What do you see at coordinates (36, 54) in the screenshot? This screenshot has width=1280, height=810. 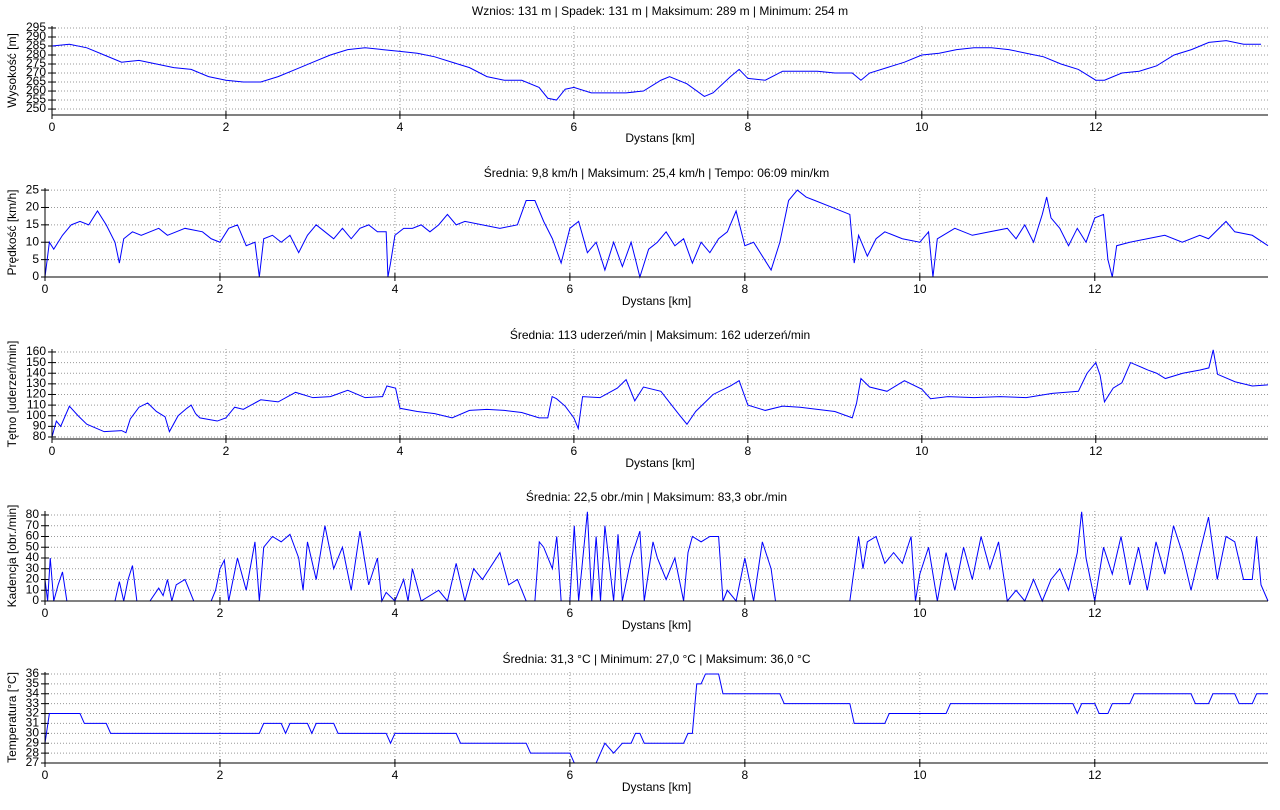 I see `y-tick-label: 280` at bounding box center [36, 54].